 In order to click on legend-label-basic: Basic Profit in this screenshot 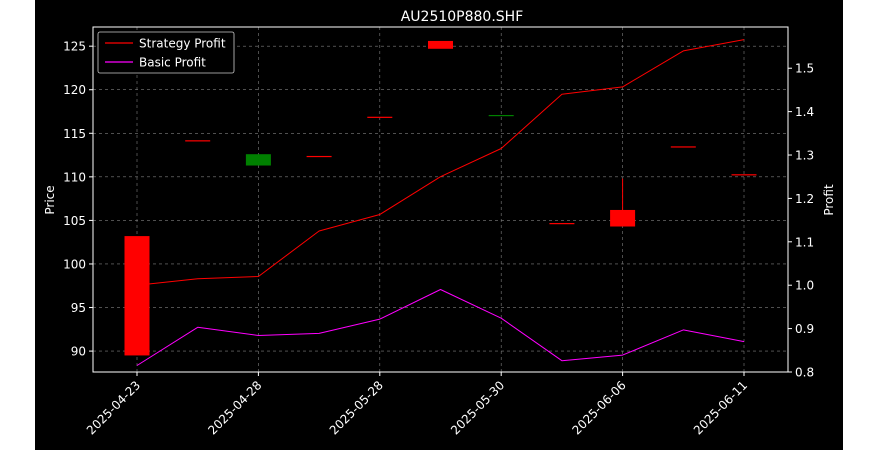, I will do `click(172, 63)`.